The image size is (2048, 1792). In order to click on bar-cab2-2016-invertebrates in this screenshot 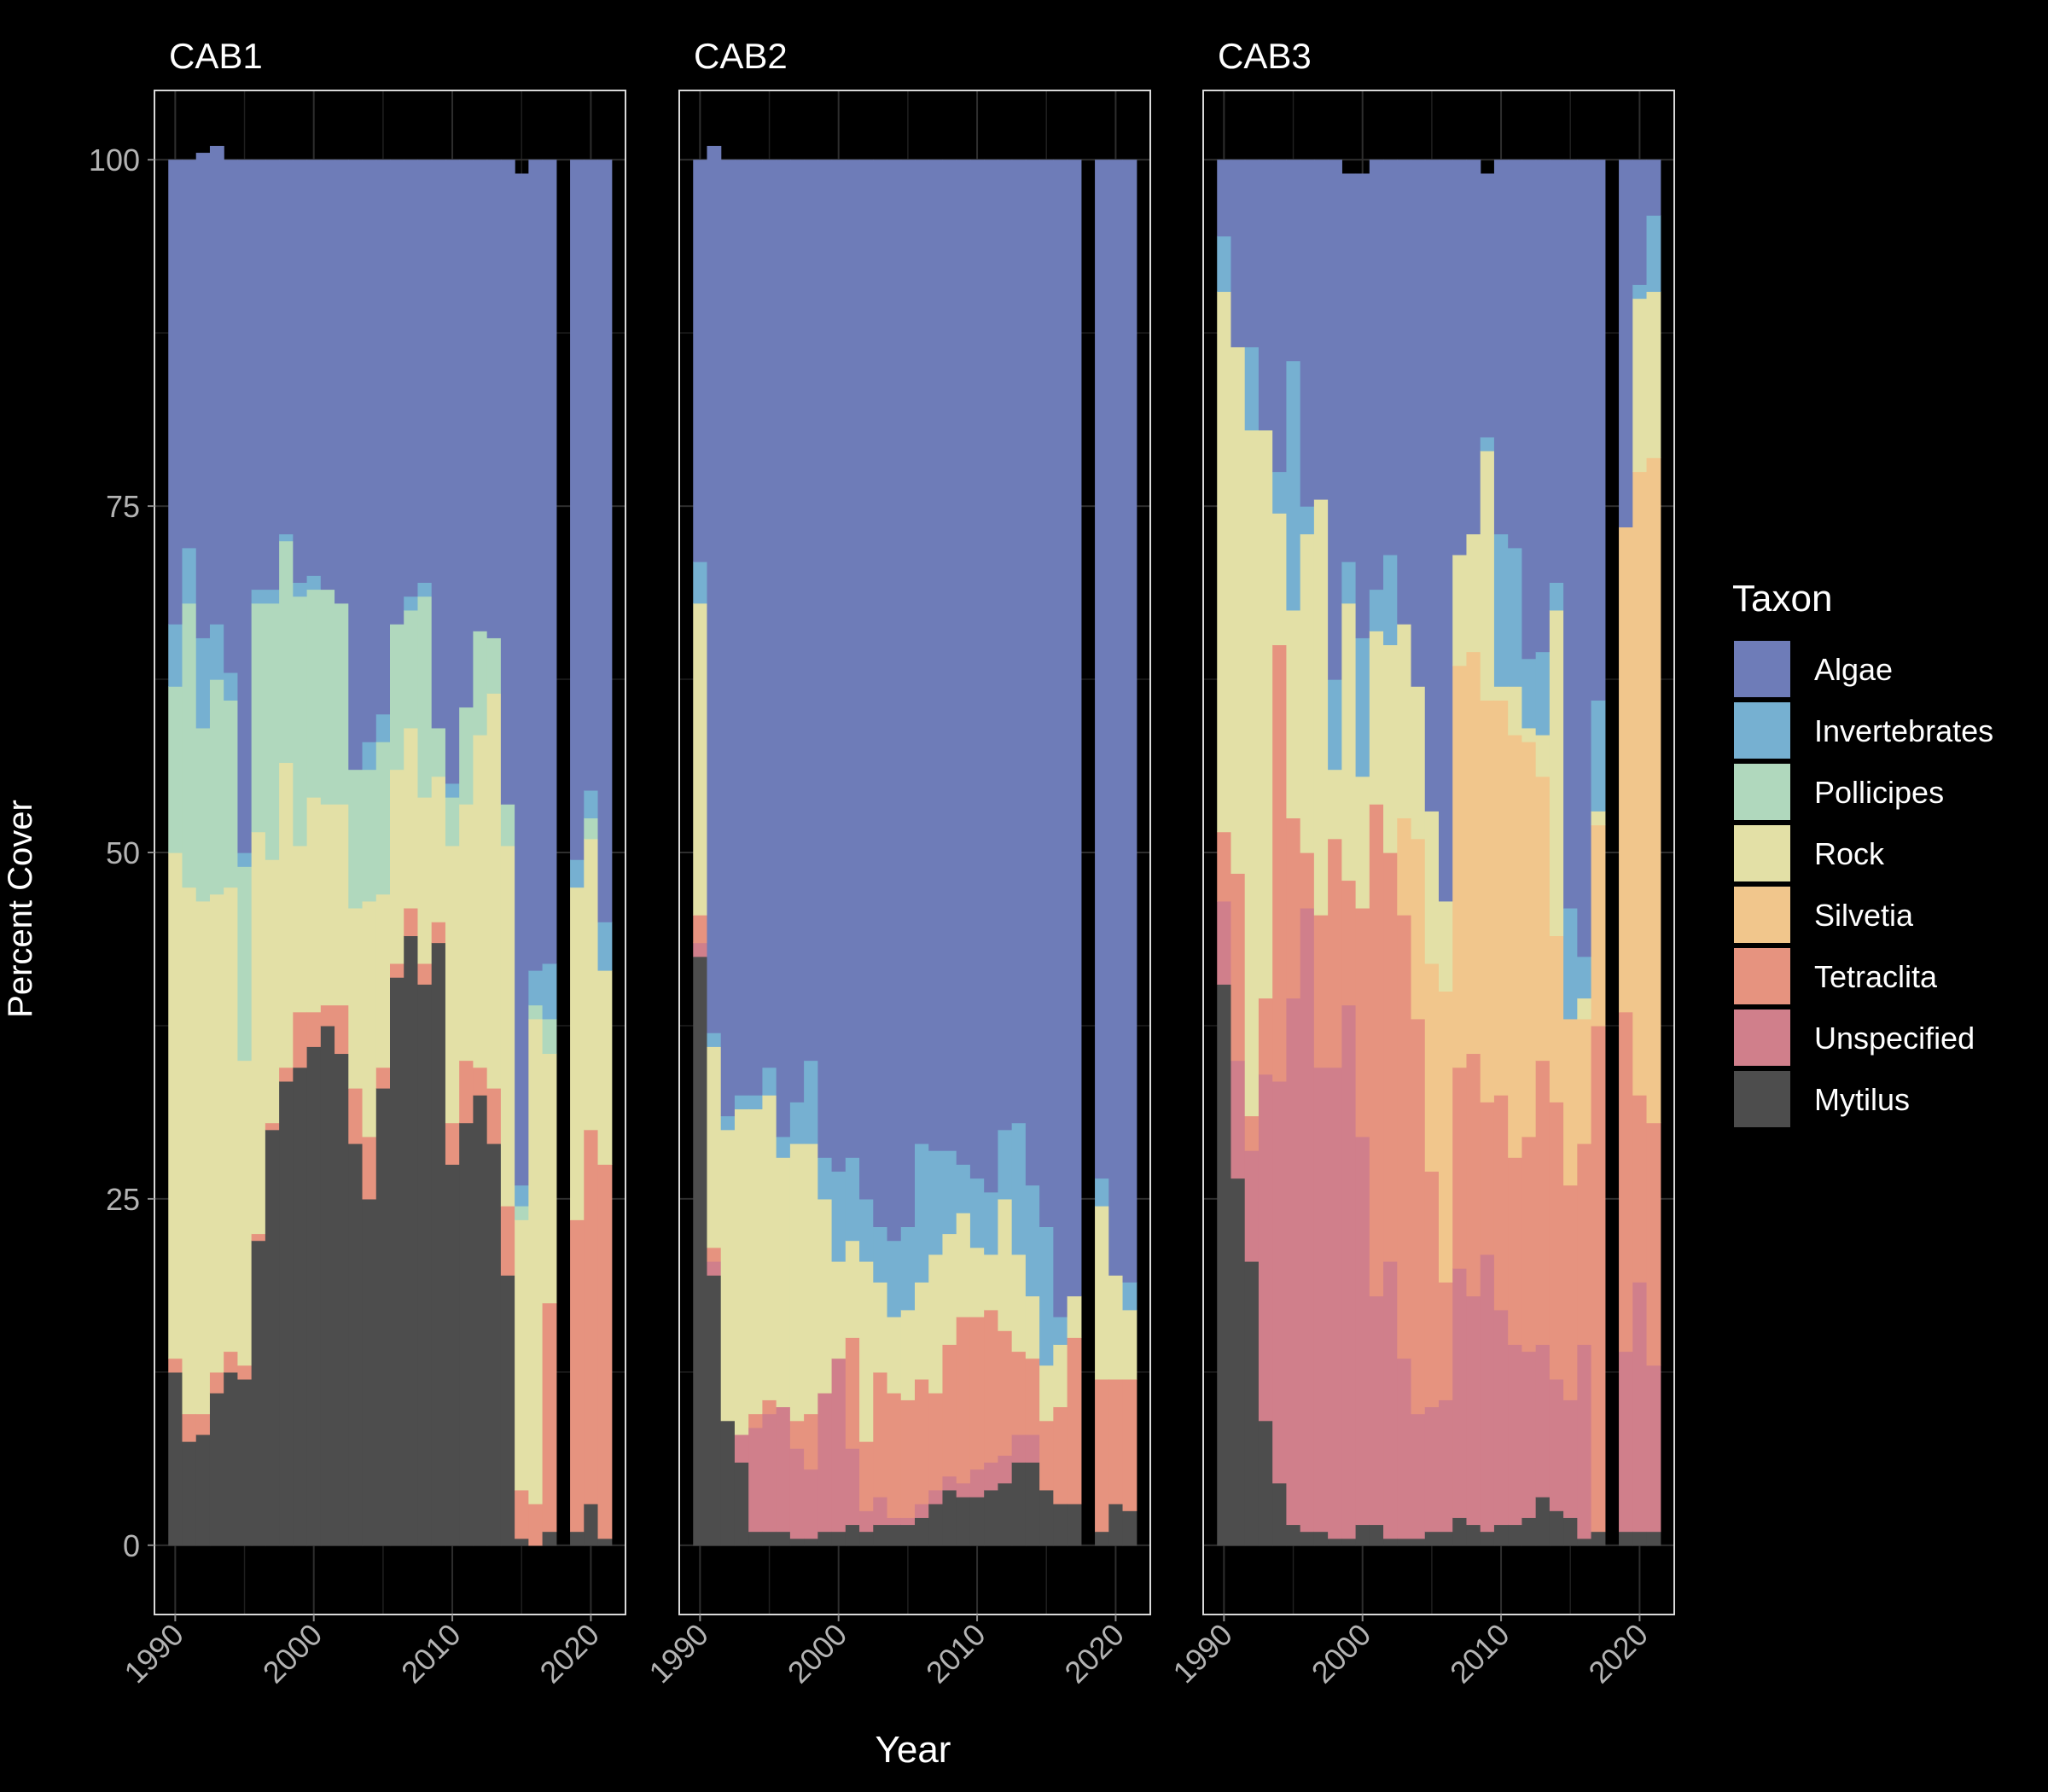, I will do `click(1060, 1330)`.